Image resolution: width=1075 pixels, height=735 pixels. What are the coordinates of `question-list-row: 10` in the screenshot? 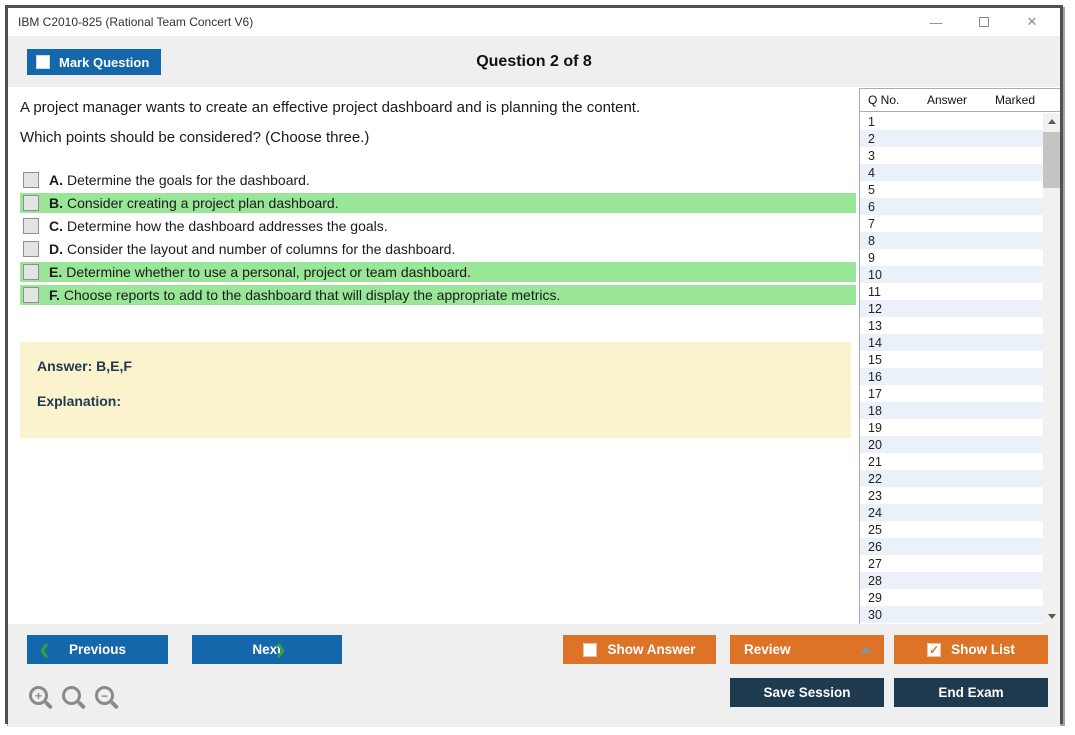 It's located at (951, 274).